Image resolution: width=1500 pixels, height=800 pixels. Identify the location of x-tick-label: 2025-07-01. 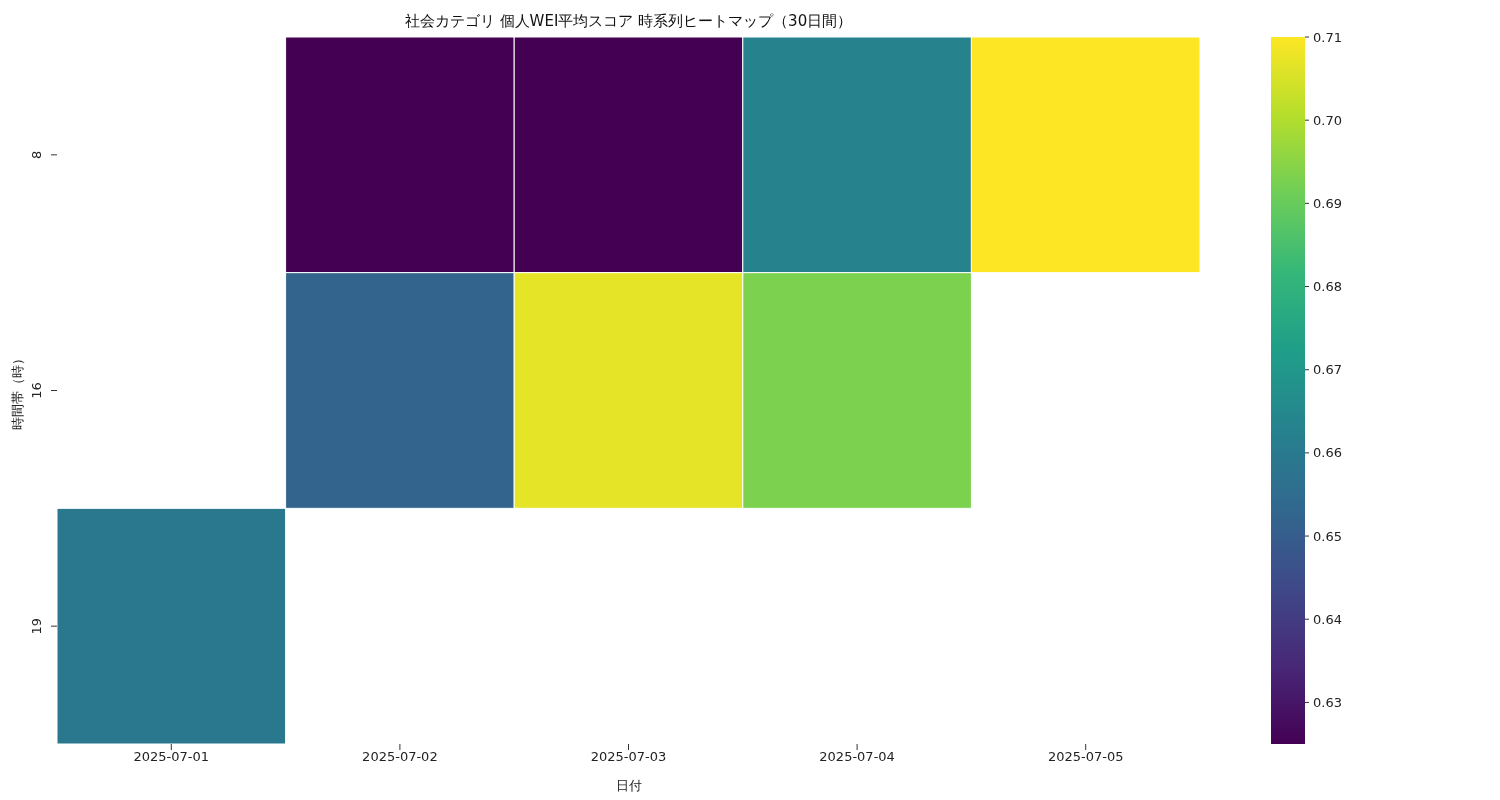
(171, 757).